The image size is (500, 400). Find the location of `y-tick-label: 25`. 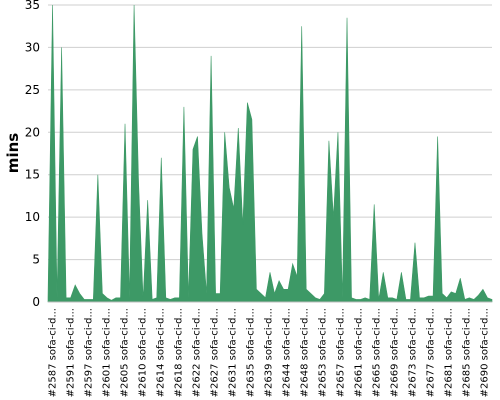

y-tick-label: 25 is located at coordinates (32, 90).